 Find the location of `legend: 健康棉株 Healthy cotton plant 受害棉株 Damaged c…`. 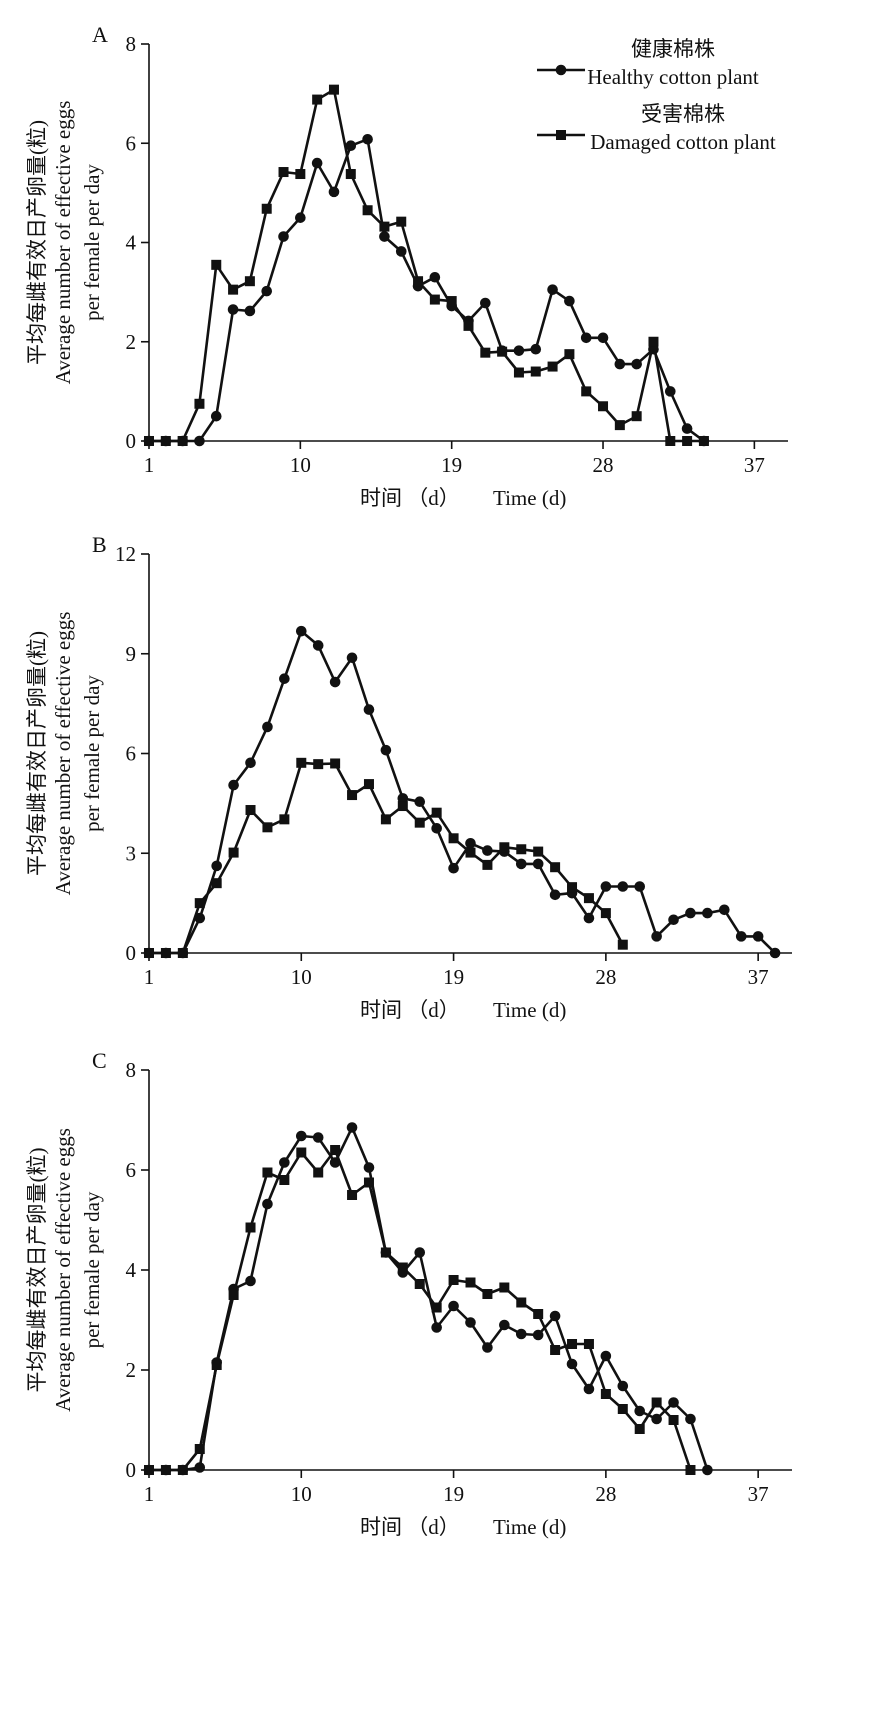

legend: 健康棉株 Healthy cotton plant 受害棉株 Damaged c… is located at coordinates (656, 95).